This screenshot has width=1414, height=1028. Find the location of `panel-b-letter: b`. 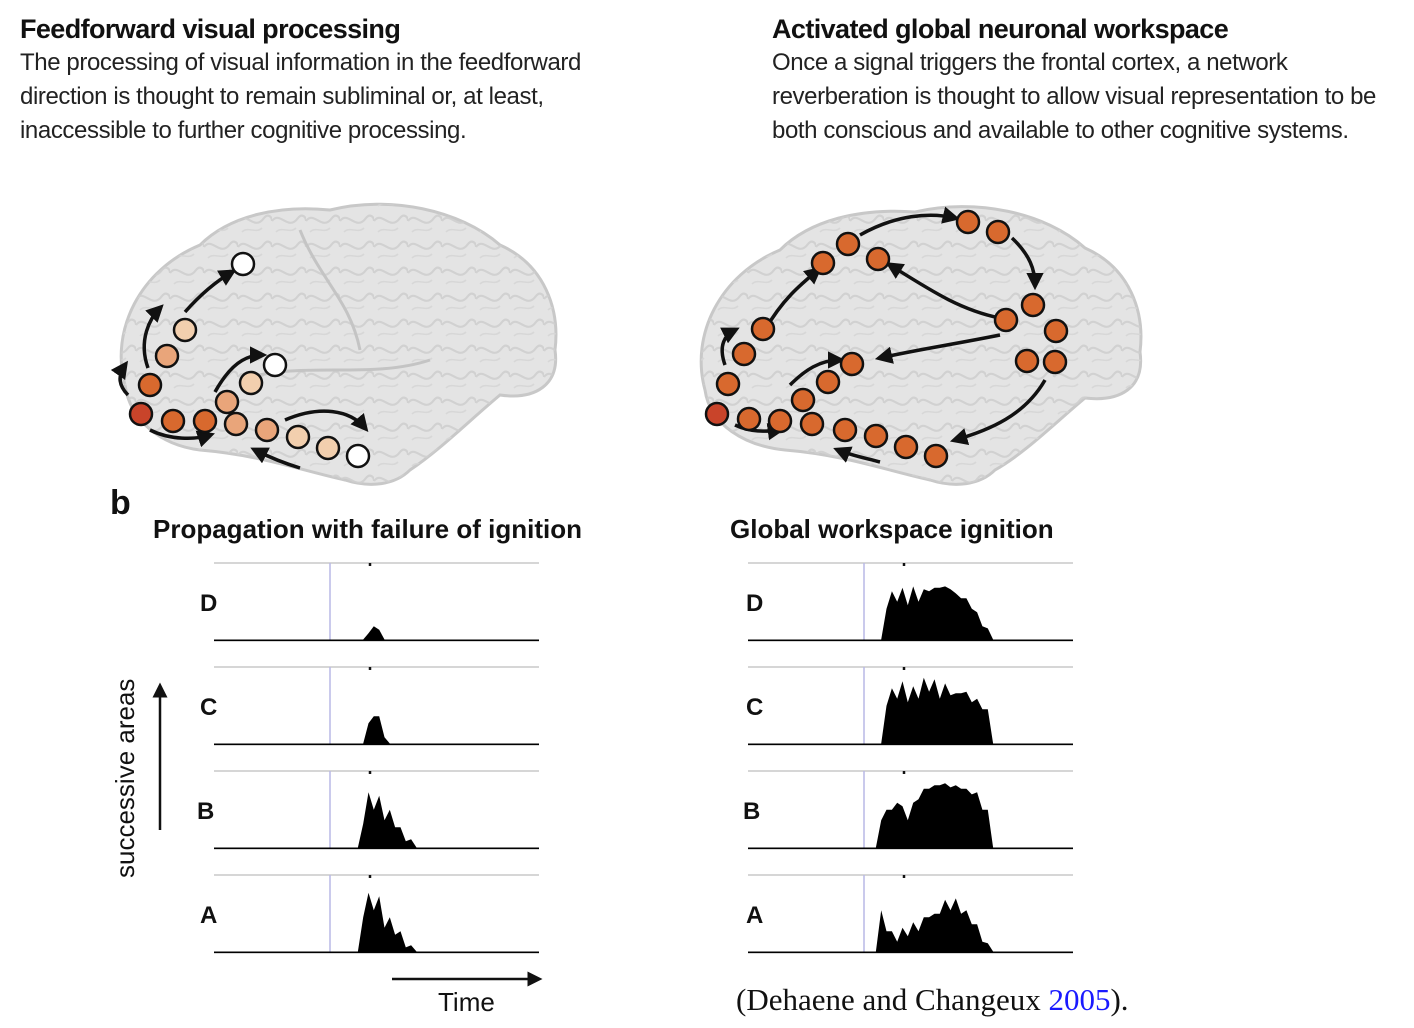

panel-b-letter: b is located at coordinates (120, 503).